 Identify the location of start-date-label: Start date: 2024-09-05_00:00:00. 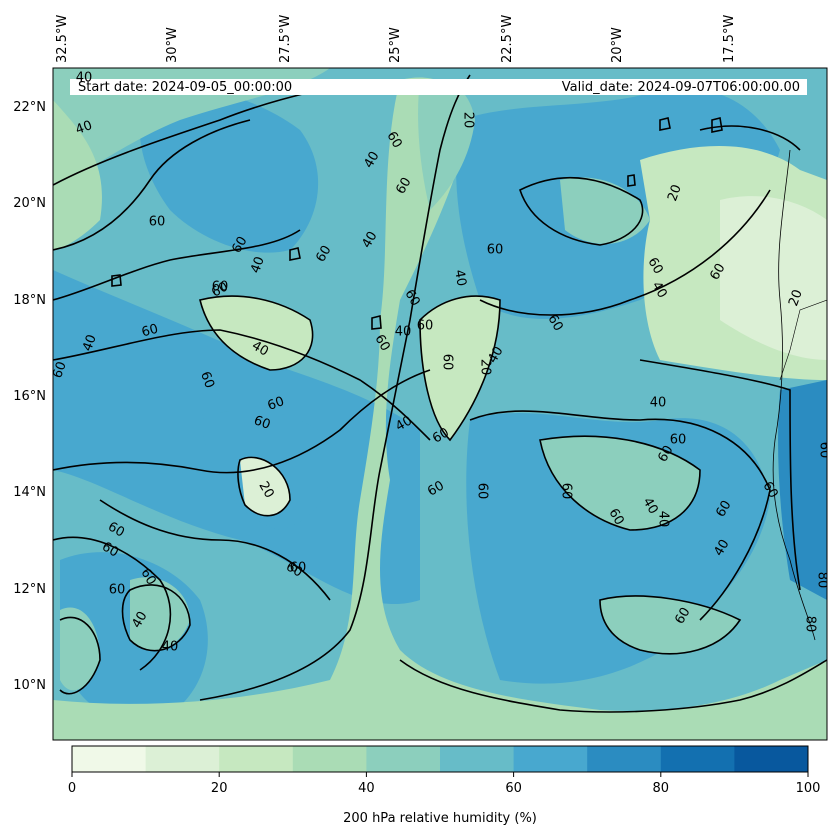
(185, 87).